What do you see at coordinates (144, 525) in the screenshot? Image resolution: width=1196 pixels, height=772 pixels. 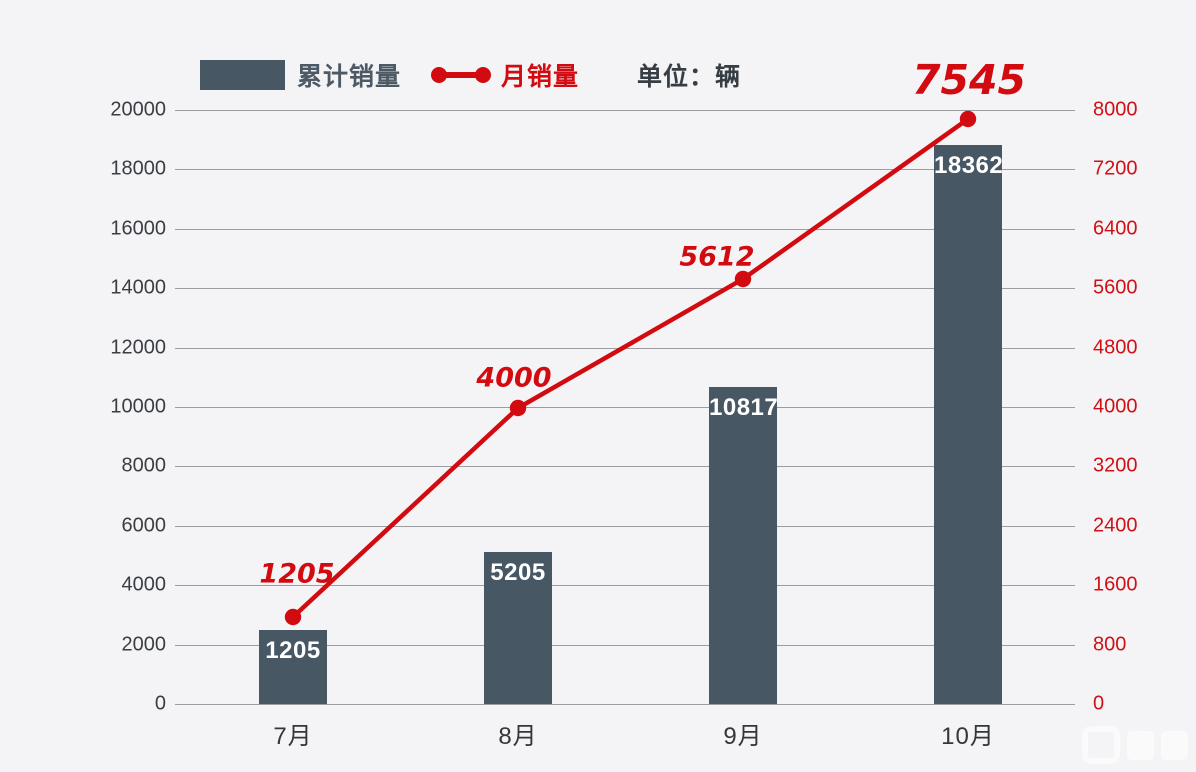 I see `left-axis-tick: 6000` at bounding box center [144, 525].